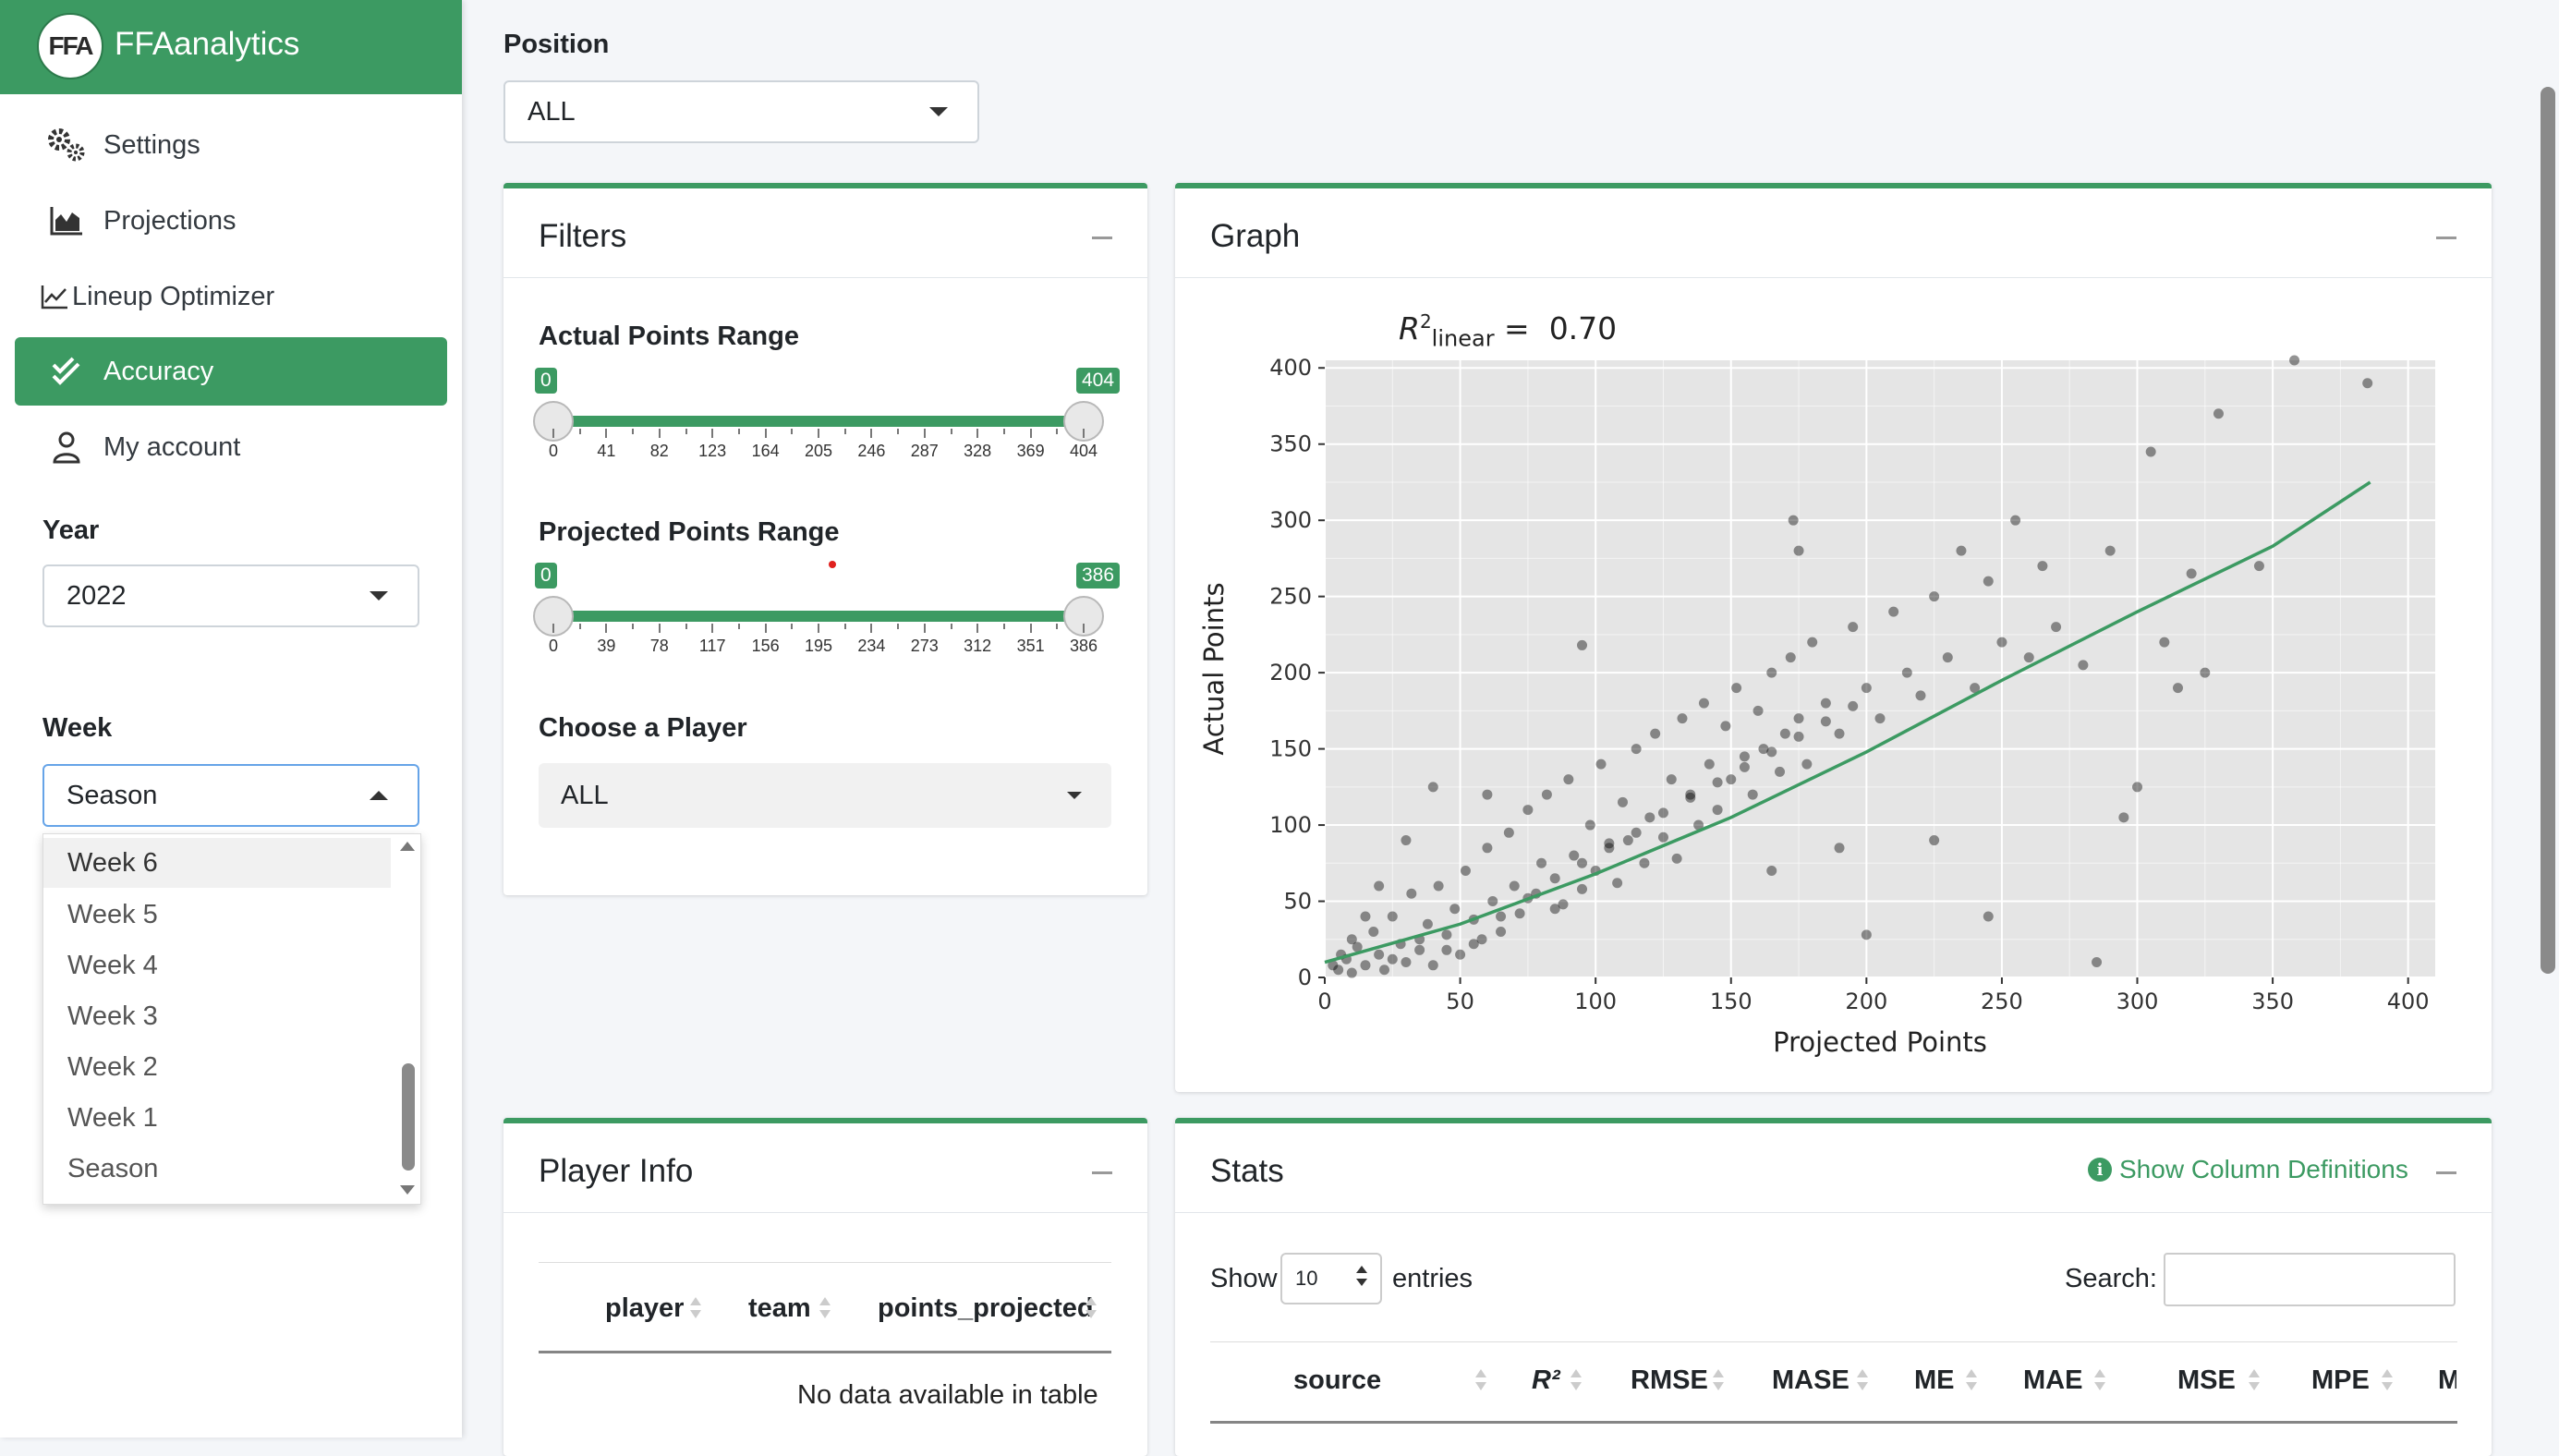  Describe the element at coordinates (112, 1117) in the screenshot. I see `week-option: Week 1` at that location.